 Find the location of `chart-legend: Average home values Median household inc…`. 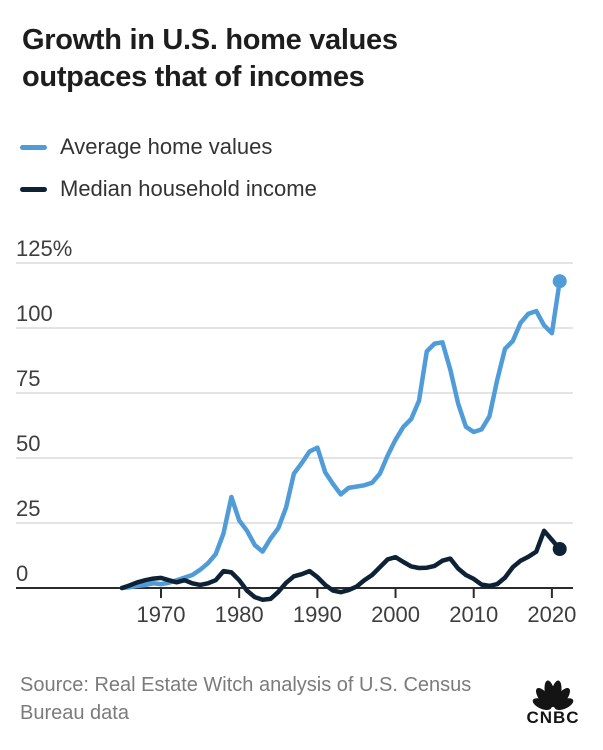

chart-legend: Average home values Median household inc… is located at coordinates (168, 175).